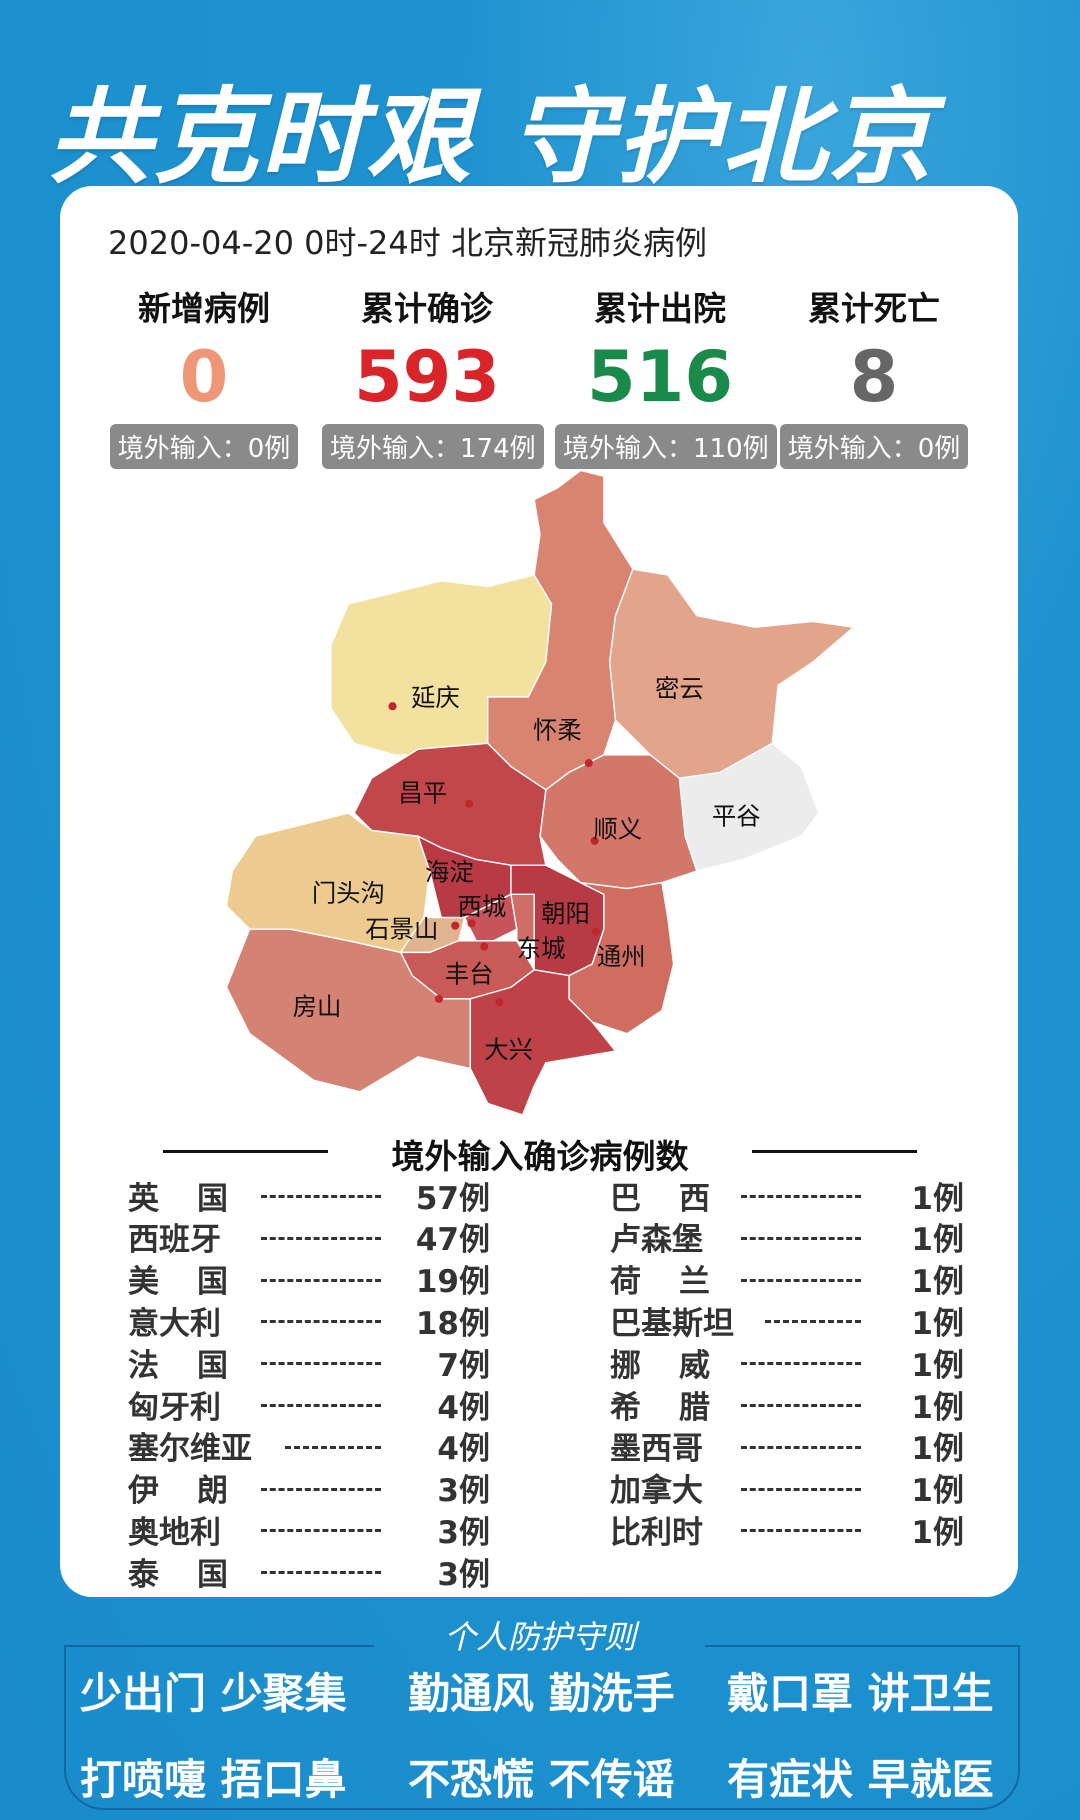 The image size is (1080, 1820). Describe the element at coordinates (541, 948) in the screenshot. I see `district-label: 东城` at that location.